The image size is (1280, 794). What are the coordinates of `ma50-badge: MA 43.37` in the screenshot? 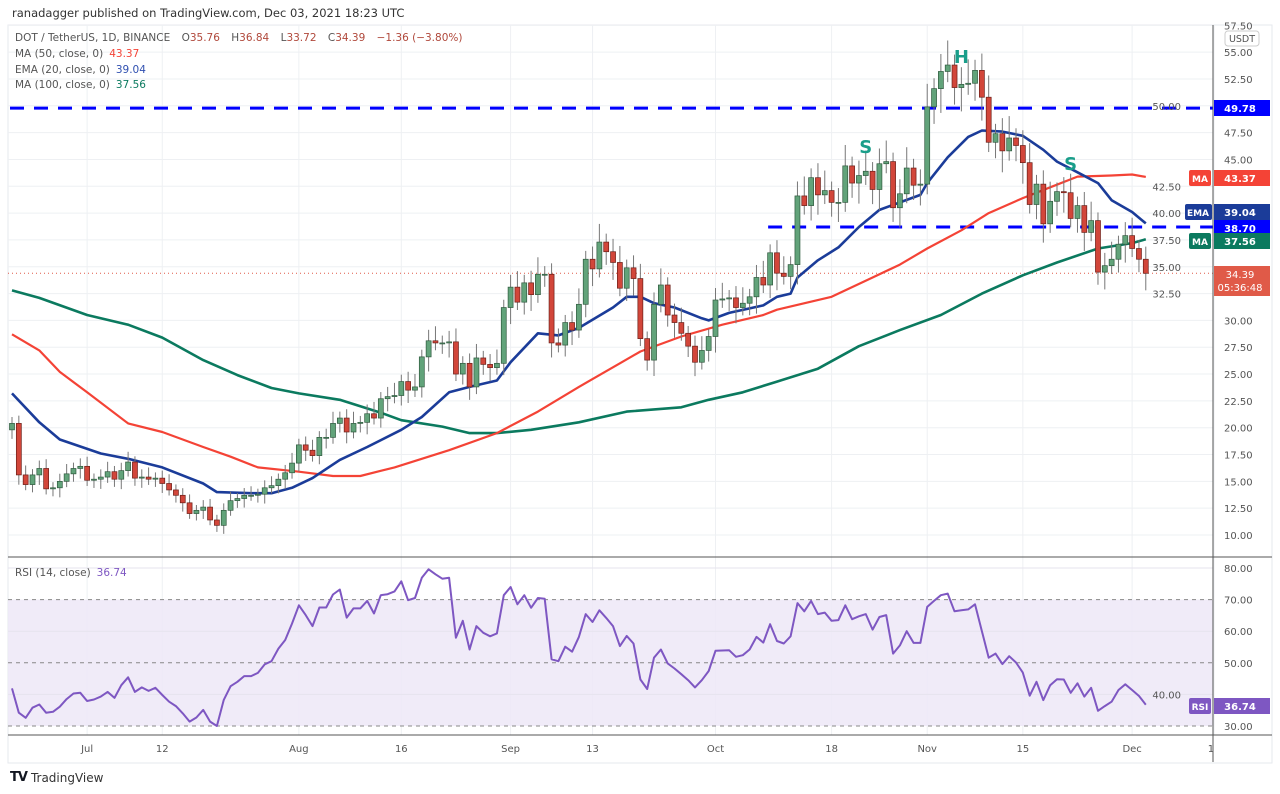 It's located at (1229, 178).